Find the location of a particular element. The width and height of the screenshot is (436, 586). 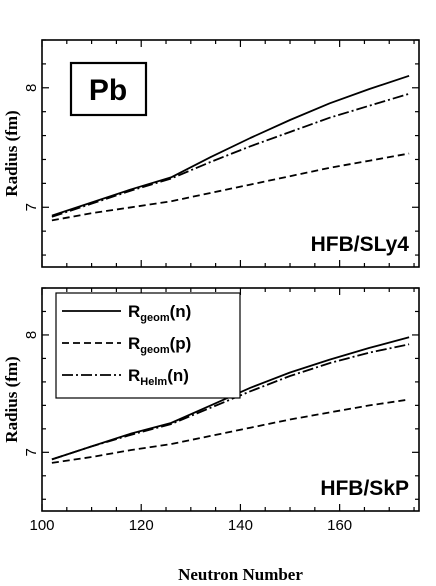

element-label: Pb is located at coordinates (108, 90).